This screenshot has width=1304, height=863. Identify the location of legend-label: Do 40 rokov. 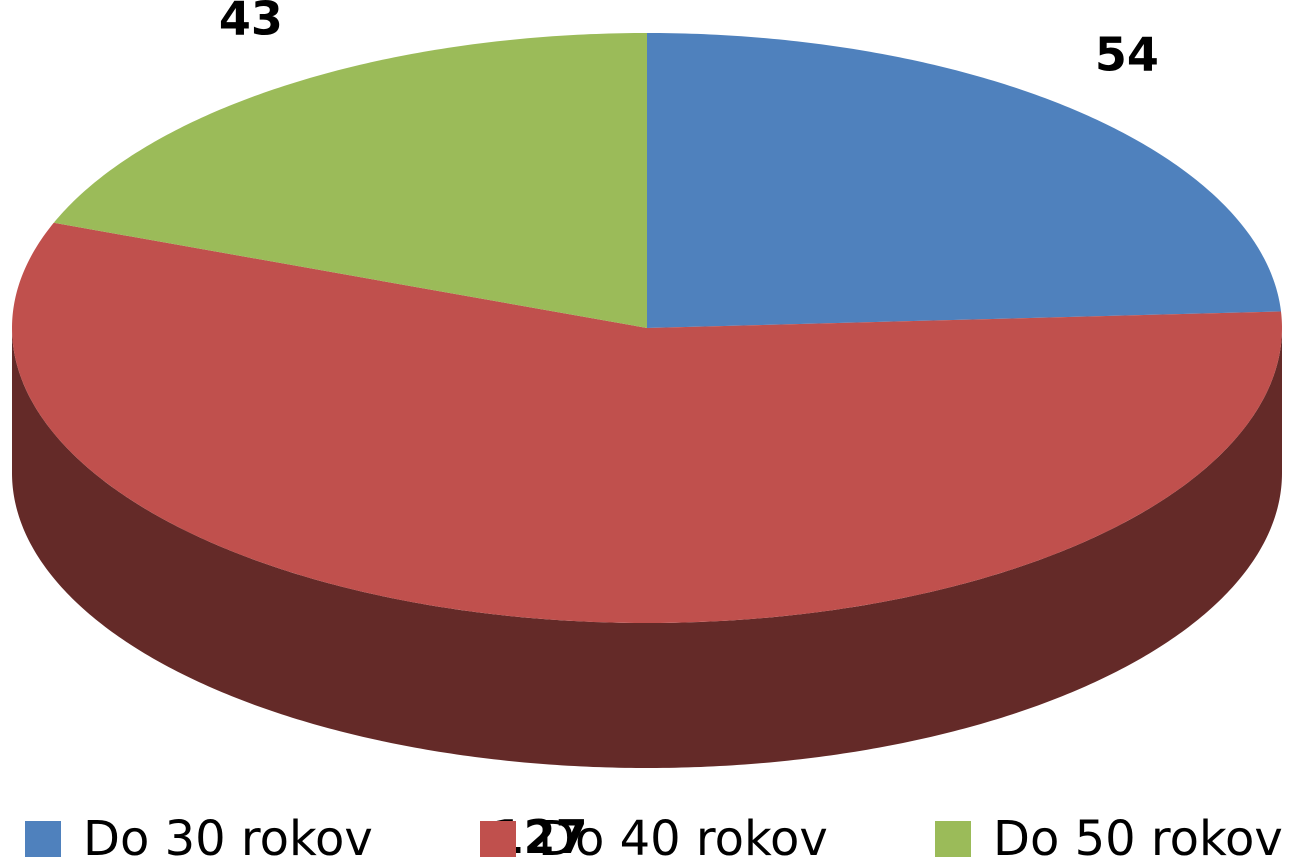
(683, 837).